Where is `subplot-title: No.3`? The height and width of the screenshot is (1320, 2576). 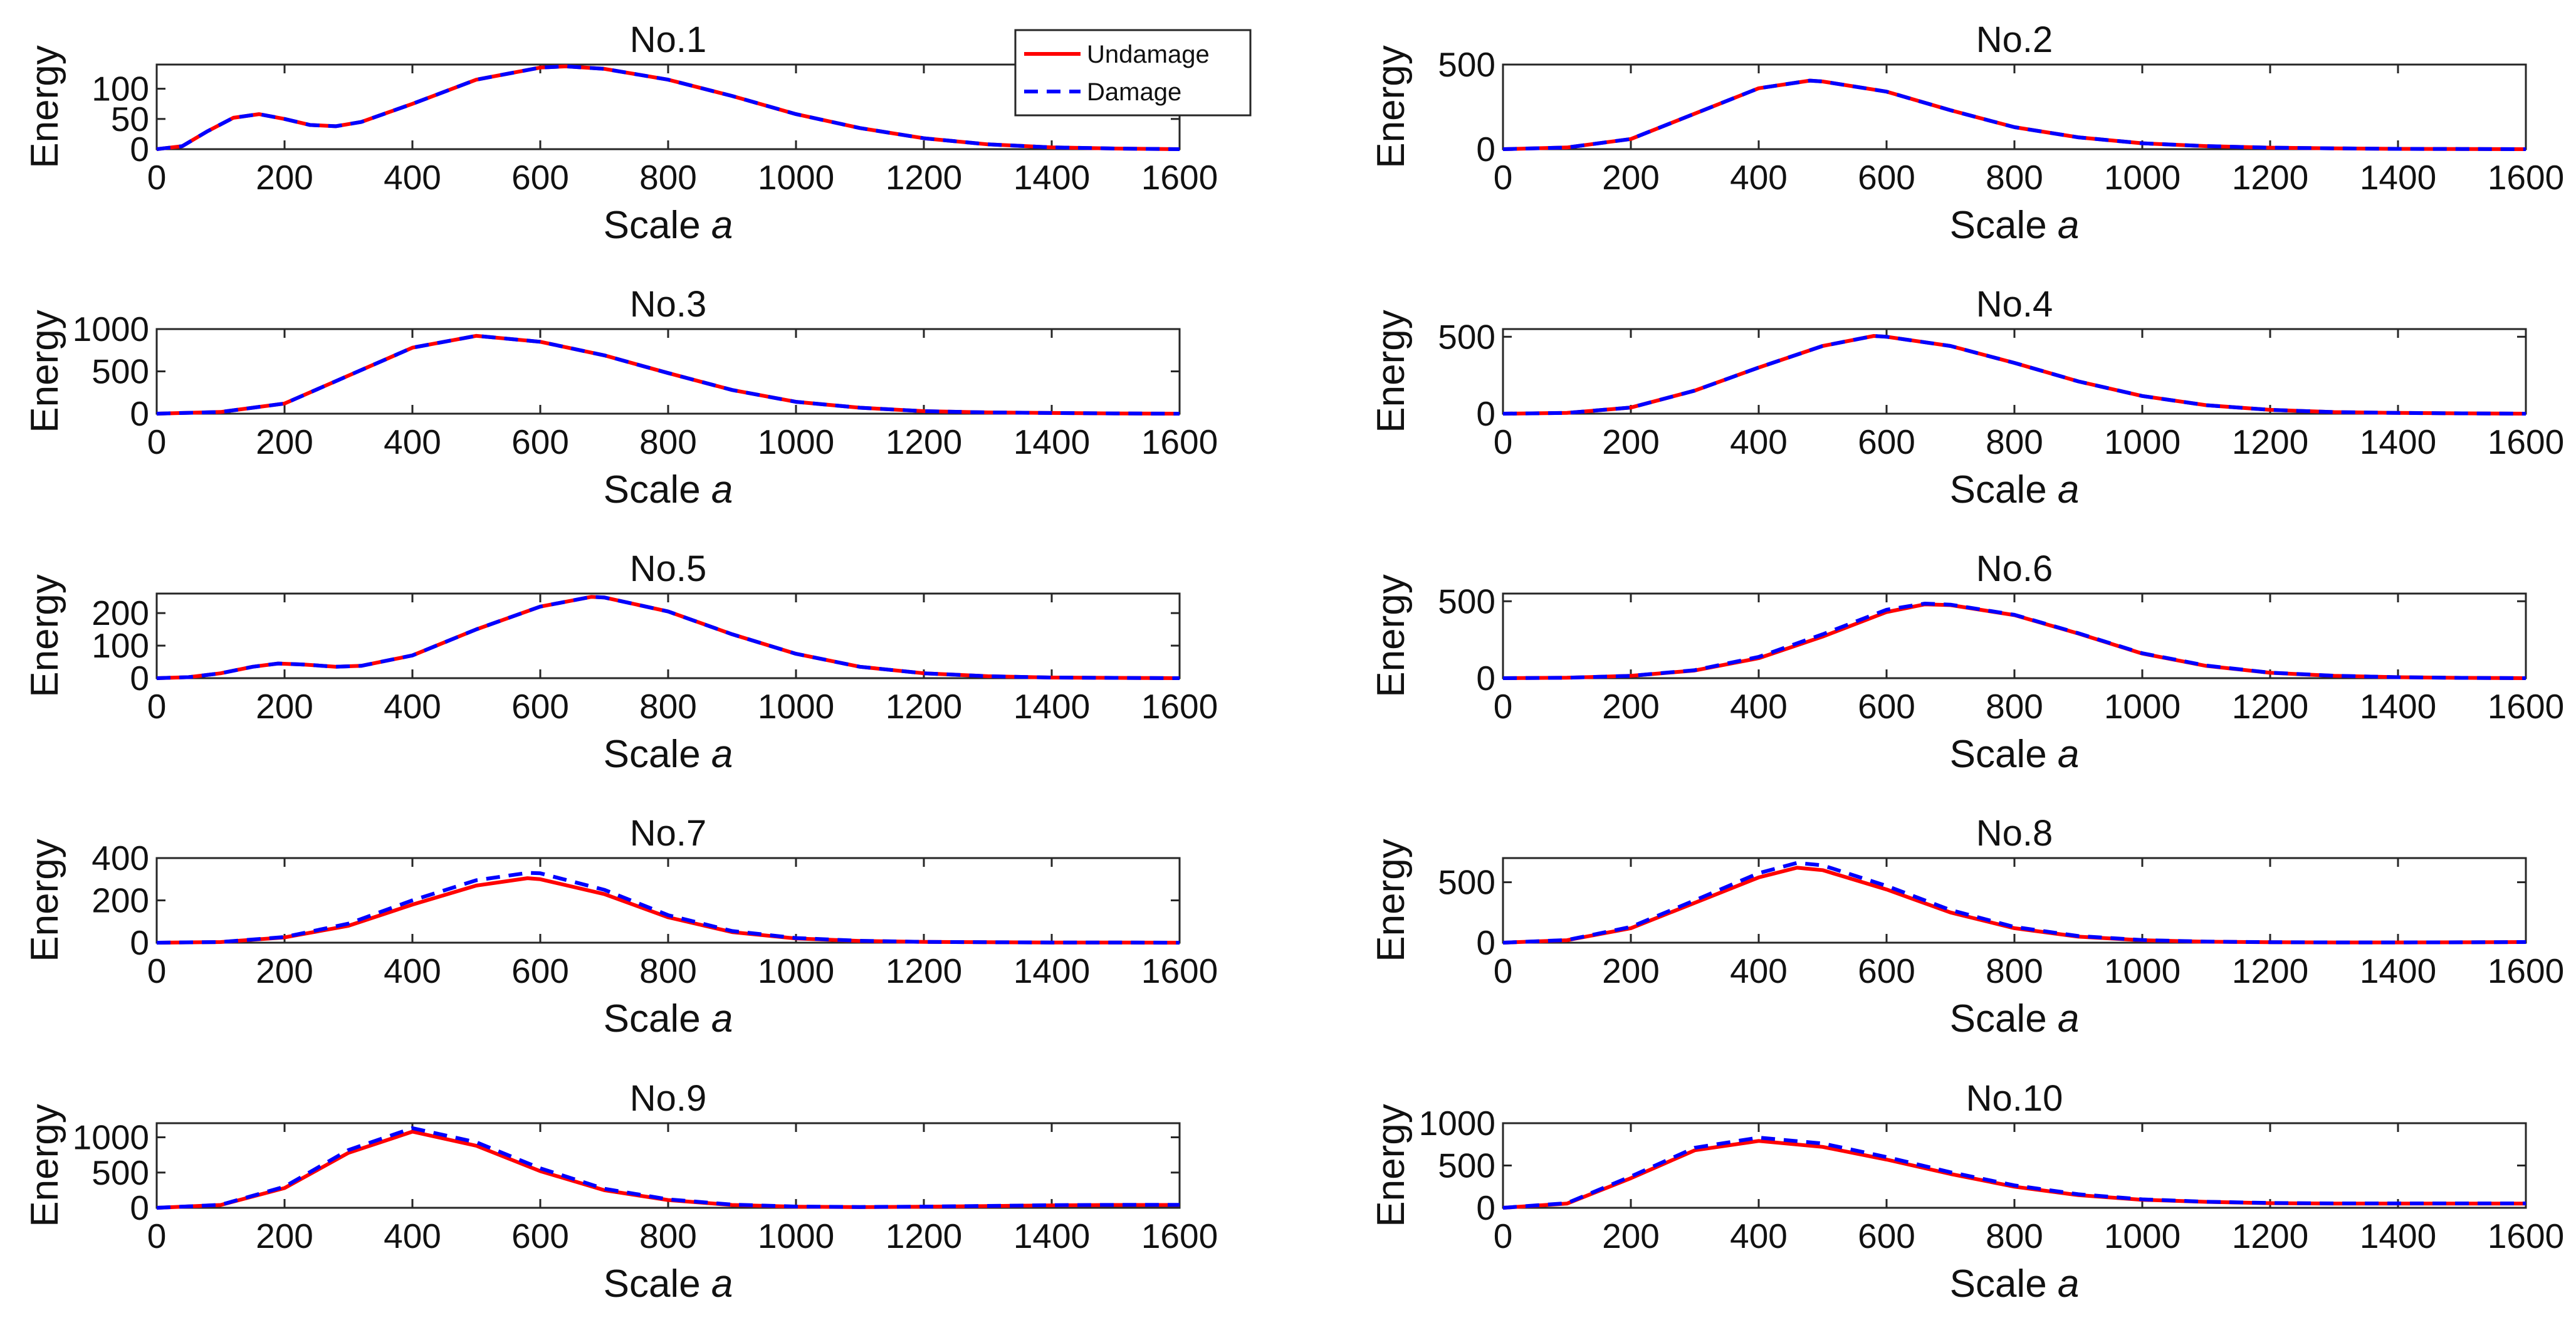
subplot-title: No.3 is located at coordinates (668, 304).